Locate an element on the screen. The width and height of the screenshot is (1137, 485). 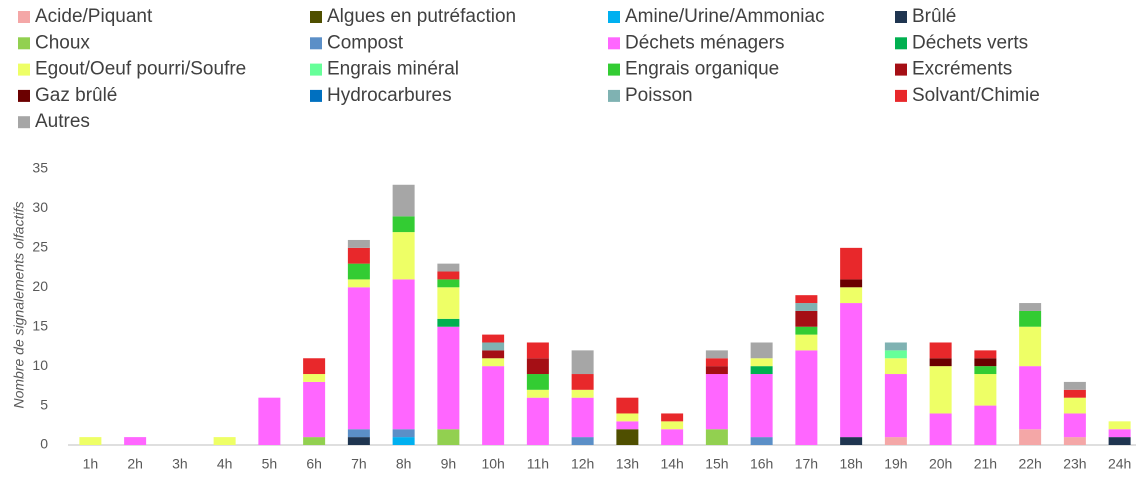
x-tick-label: 12h is located at coordinates (582, 464).